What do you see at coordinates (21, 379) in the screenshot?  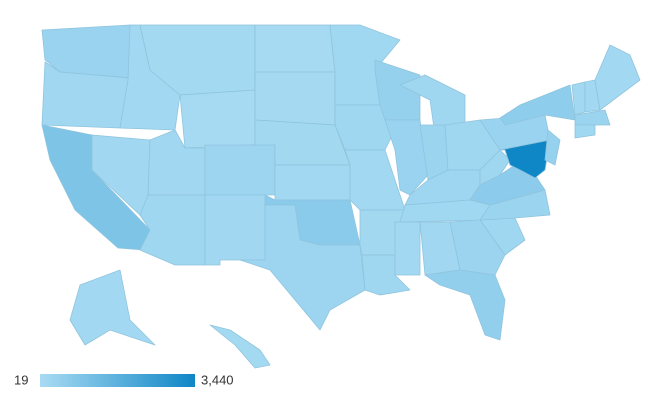 I see `legend-min: 19` at bounding box center [21, 379].